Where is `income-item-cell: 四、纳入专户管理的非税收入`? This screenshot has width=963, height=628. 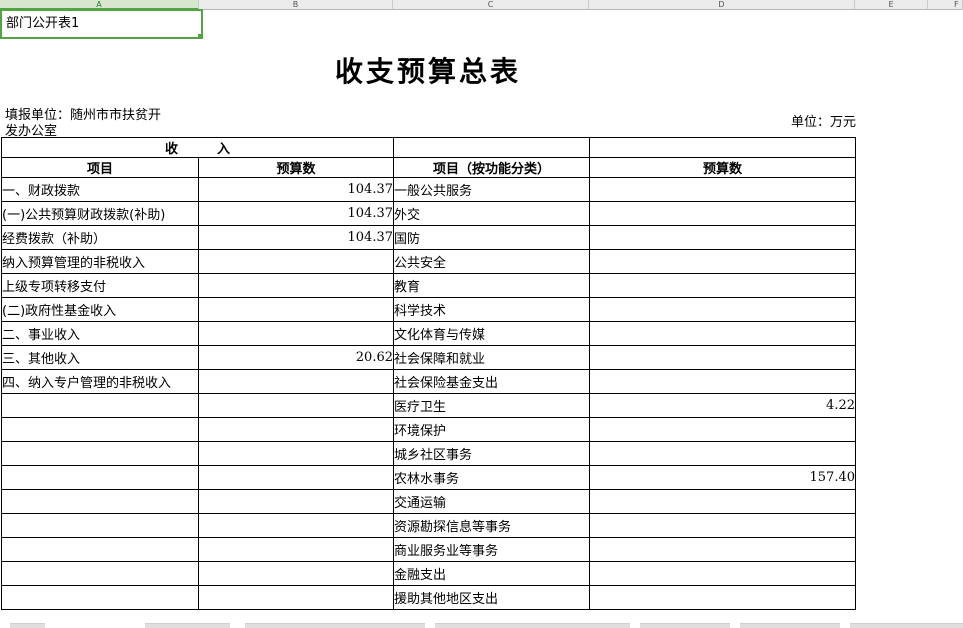 income-item-cell: 四、纳入专户管理的非税收入 is located at coordinates (100, 381).